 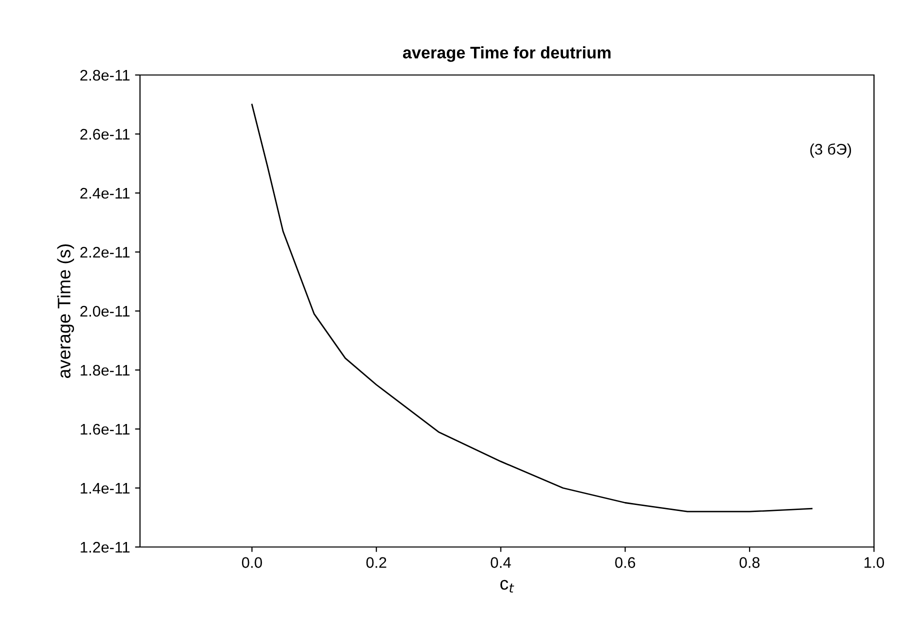 I want to click on x-tick-label: 0.0, so click(x=252, y=562).